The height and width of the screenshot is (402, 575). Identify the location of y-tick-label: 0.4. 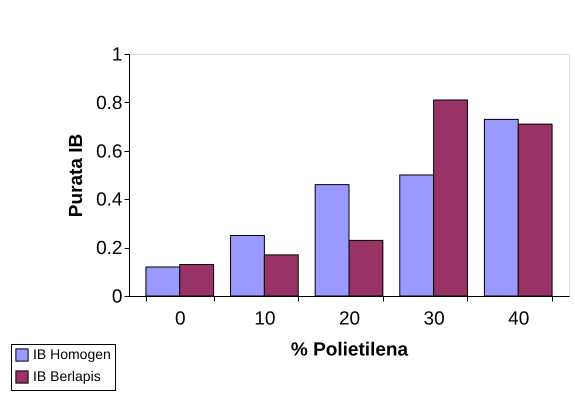
(109, 200).